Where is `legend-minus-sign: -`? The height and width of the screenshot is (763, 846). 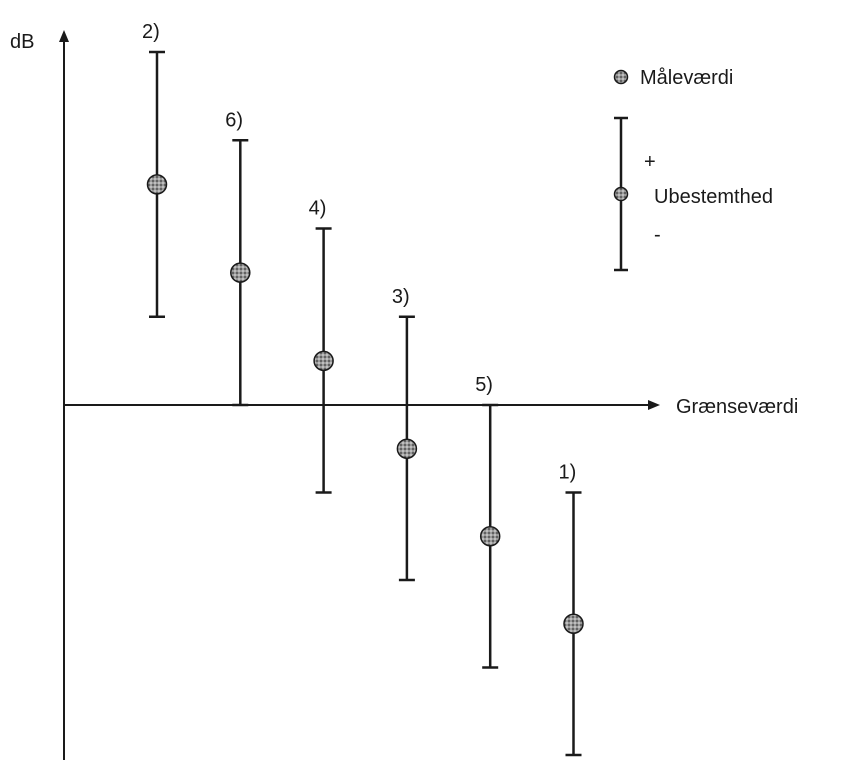 legend-minus-sign: - is located at coordinates (657, 235).